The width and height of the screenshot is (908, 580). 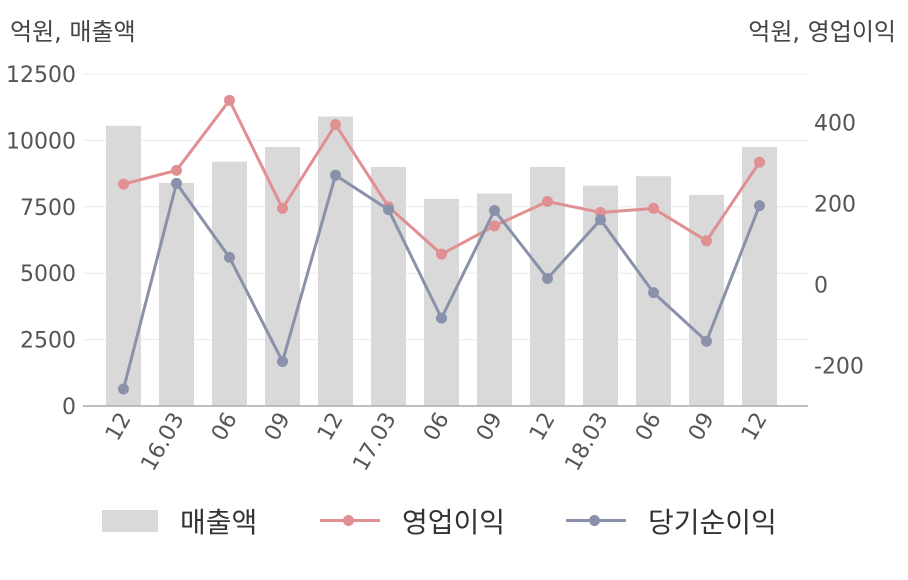 What do you see at coordinates (835, 124) in the screenshot?
I see `right-axis-tick-label: 400` at bounding box center [835, 124].